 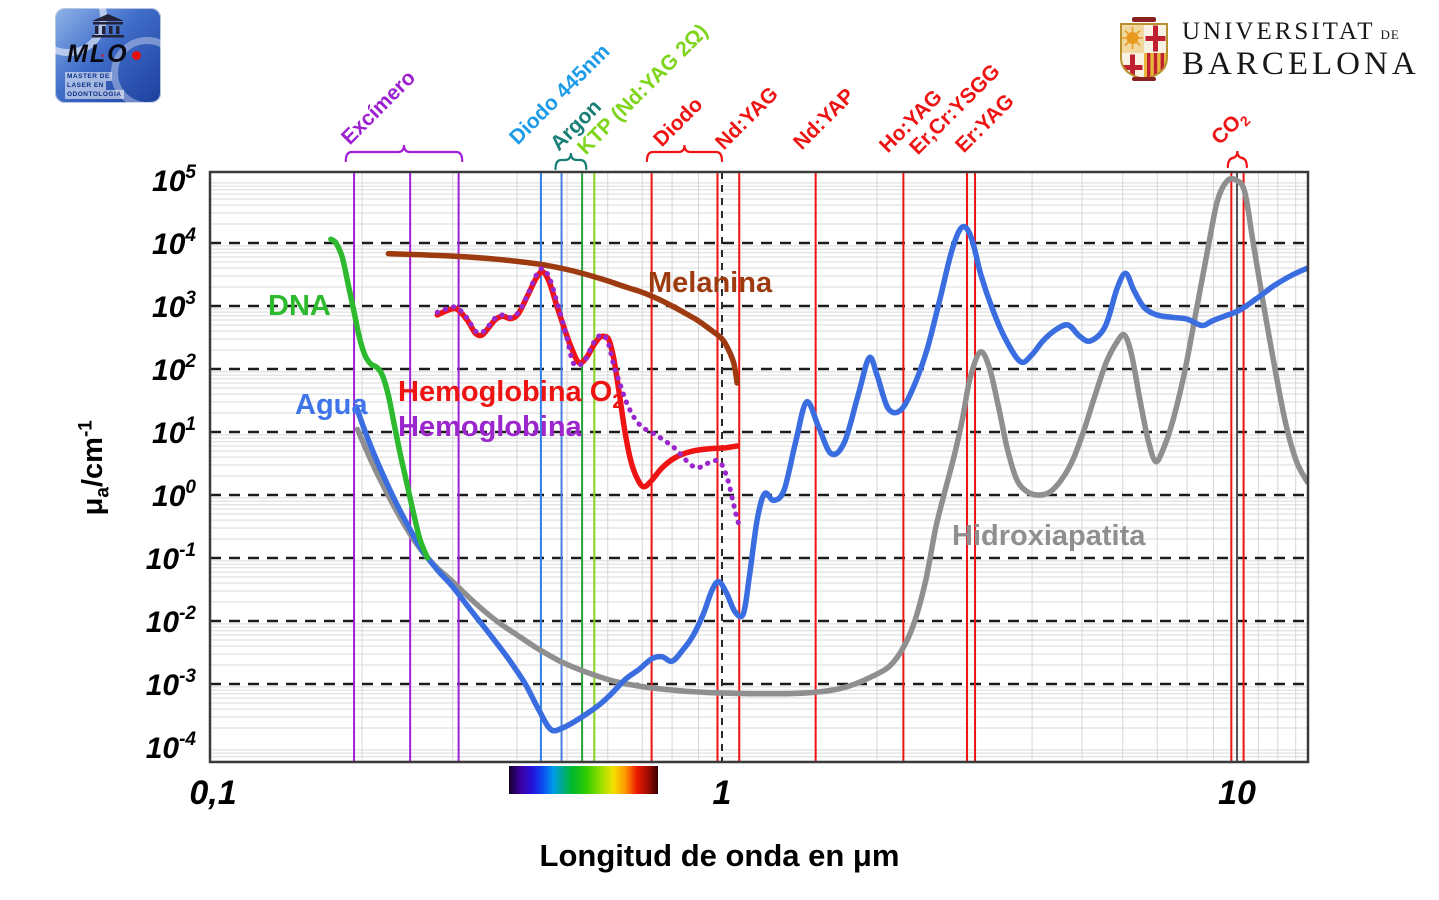 I want to click on mlo-subtitle-line: ODONTOLOGIA, so click(x=94, y=94).